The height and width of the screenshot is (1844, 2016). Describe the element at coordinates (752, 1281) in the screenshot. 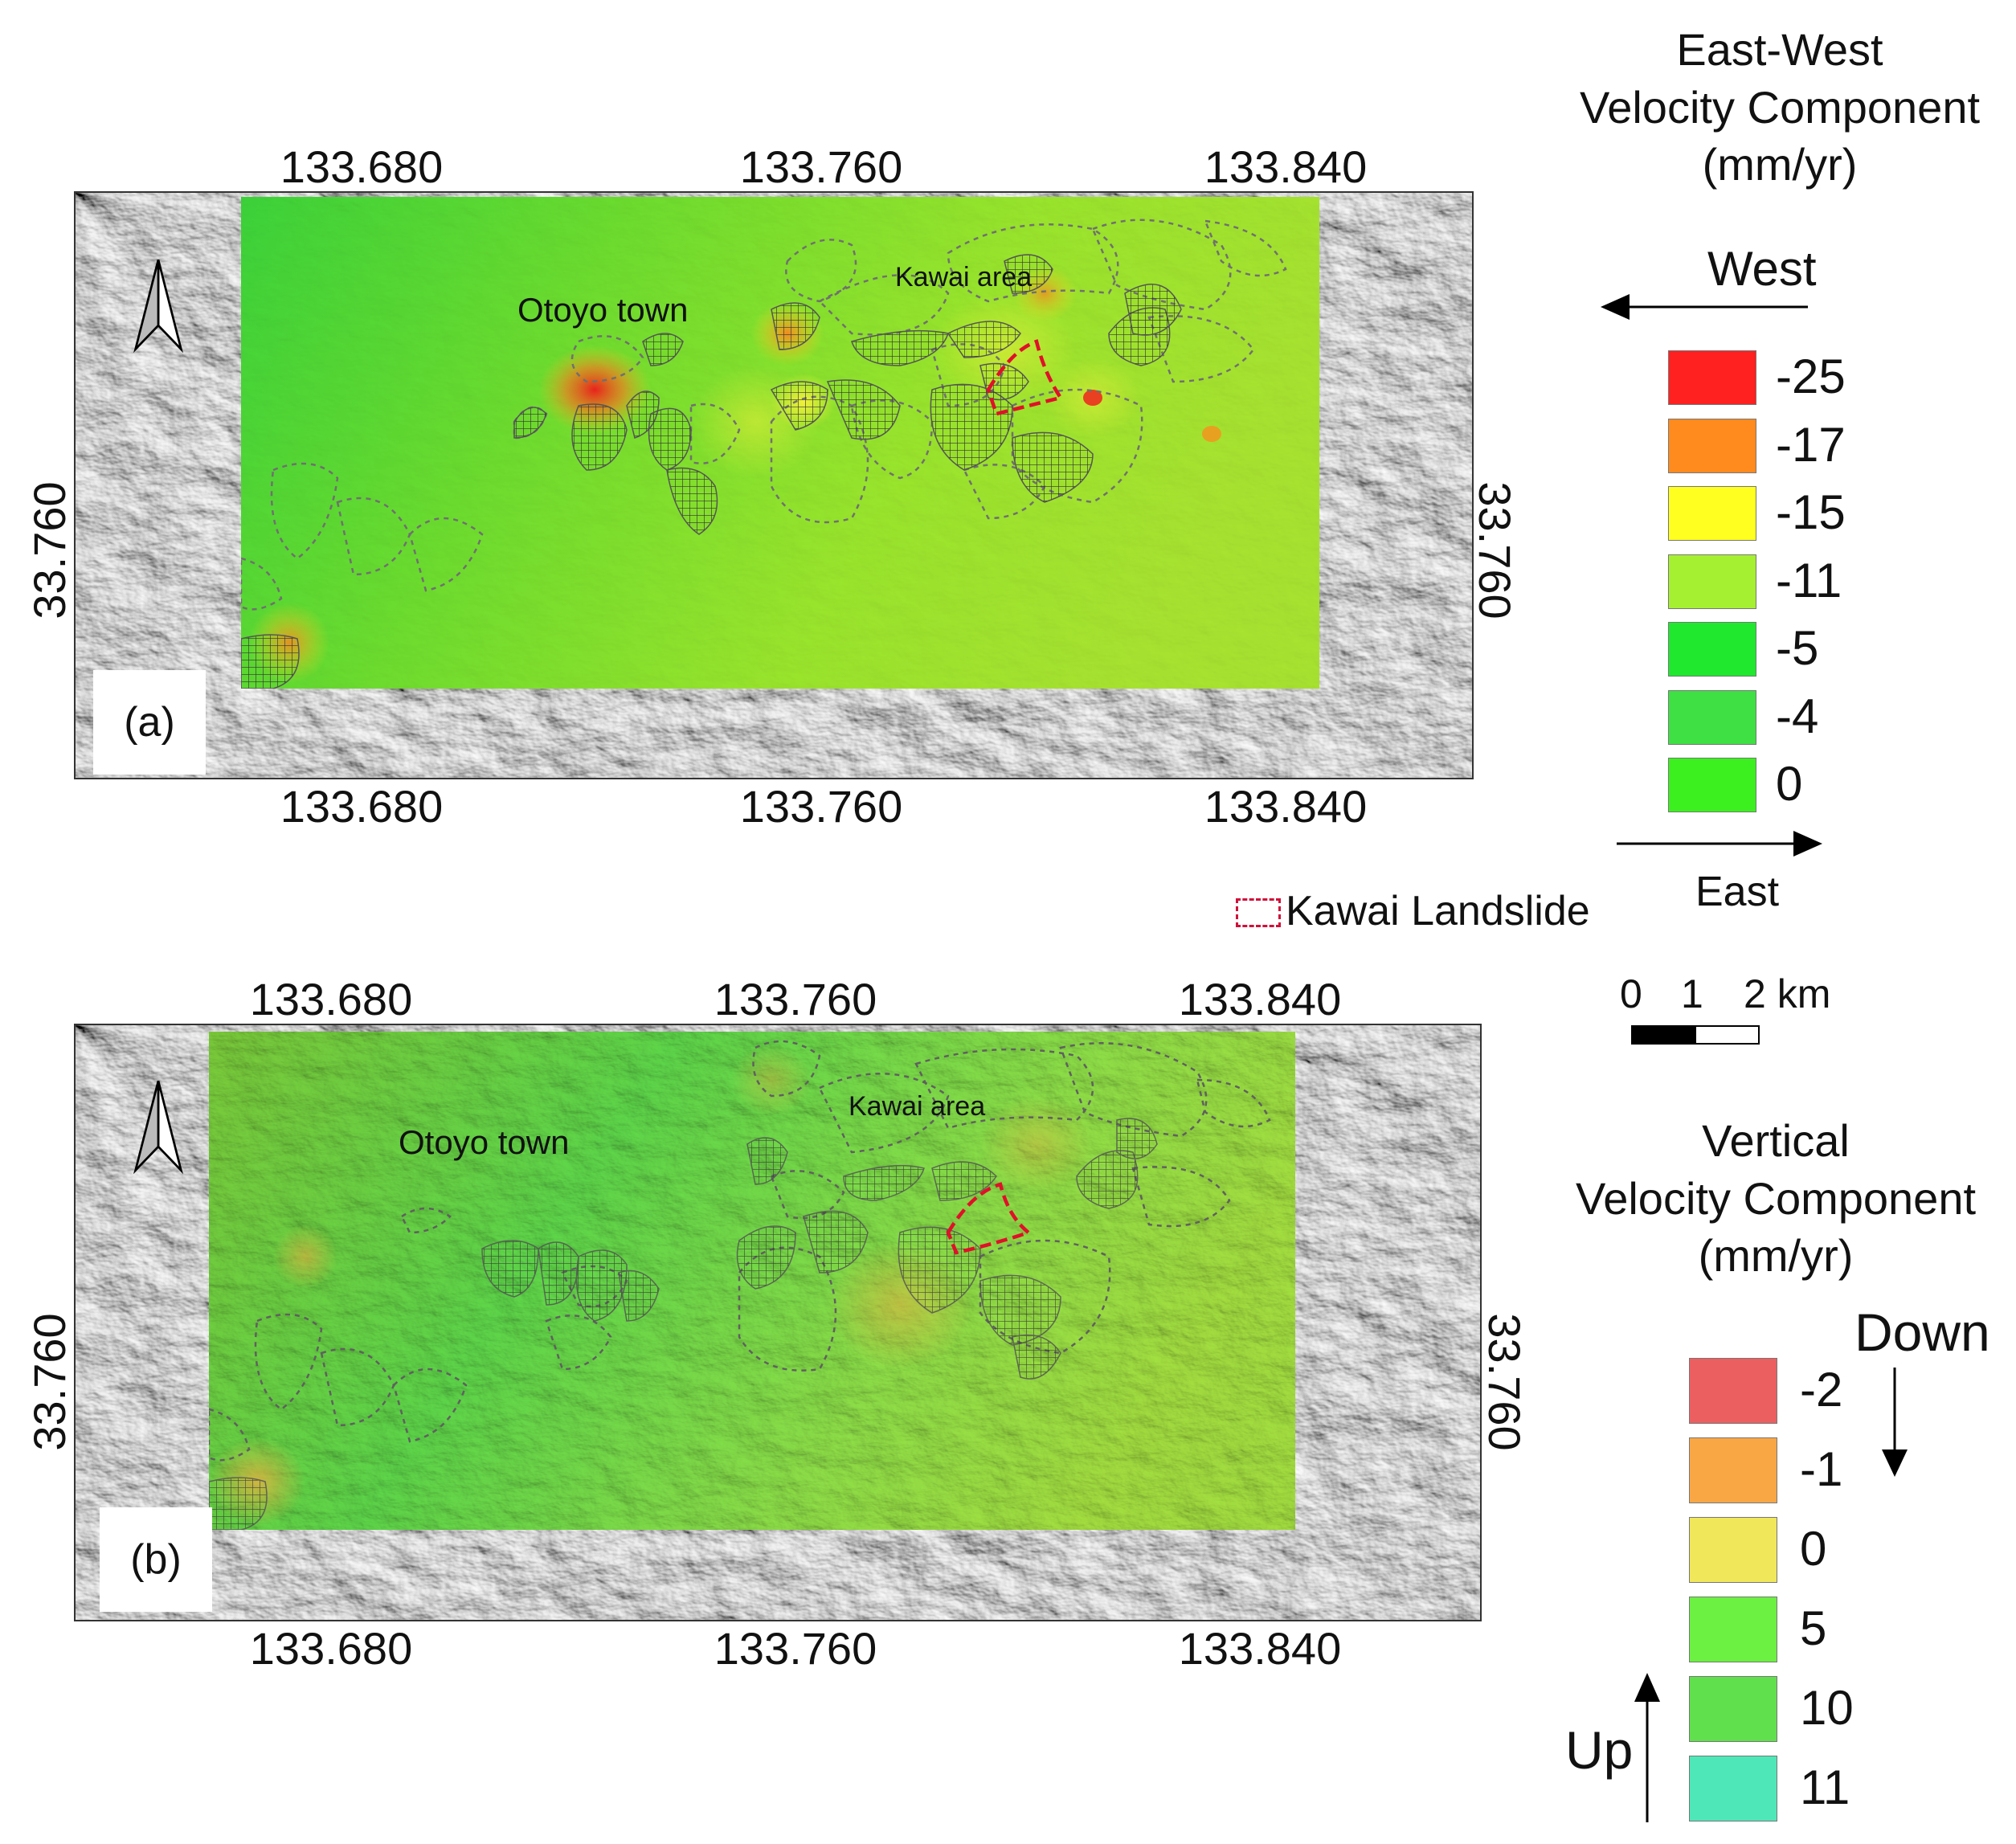

I see `velocity-overlay-b` at that location.